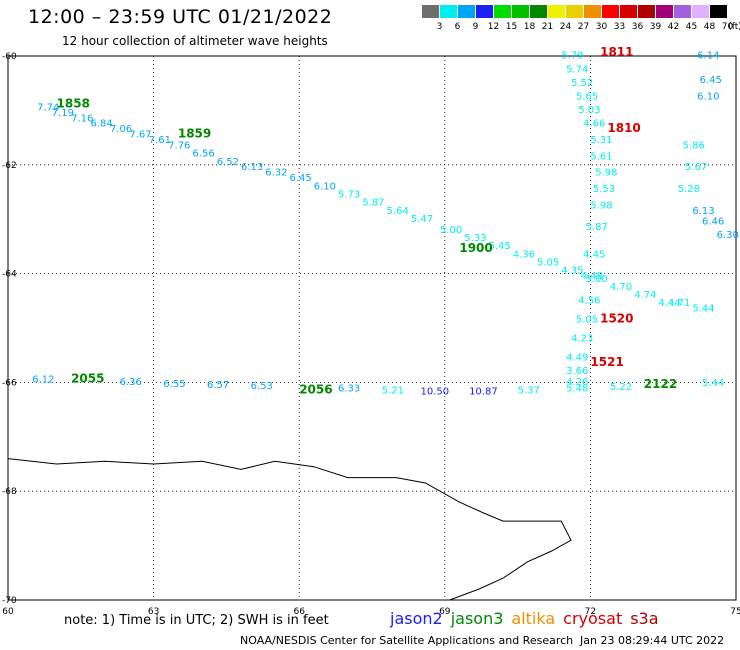  I want to click on scale-label: 42, so click(673, 27).